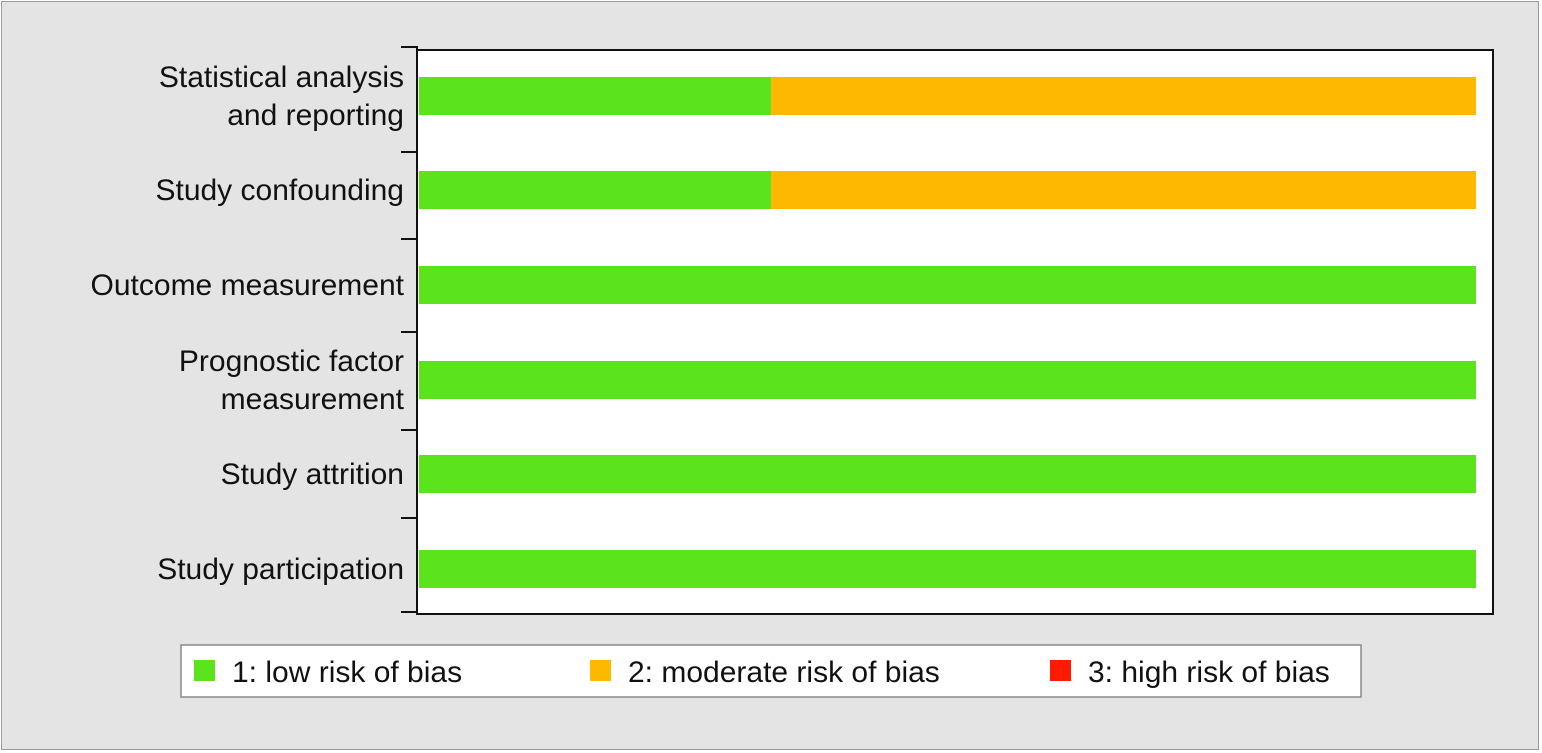 This screenshot has width=1542, height=753. What do you see at coordinates (280, 569) in the screenshot?
I see `category-label-5: Study participation` at bounding box center [280, 569].